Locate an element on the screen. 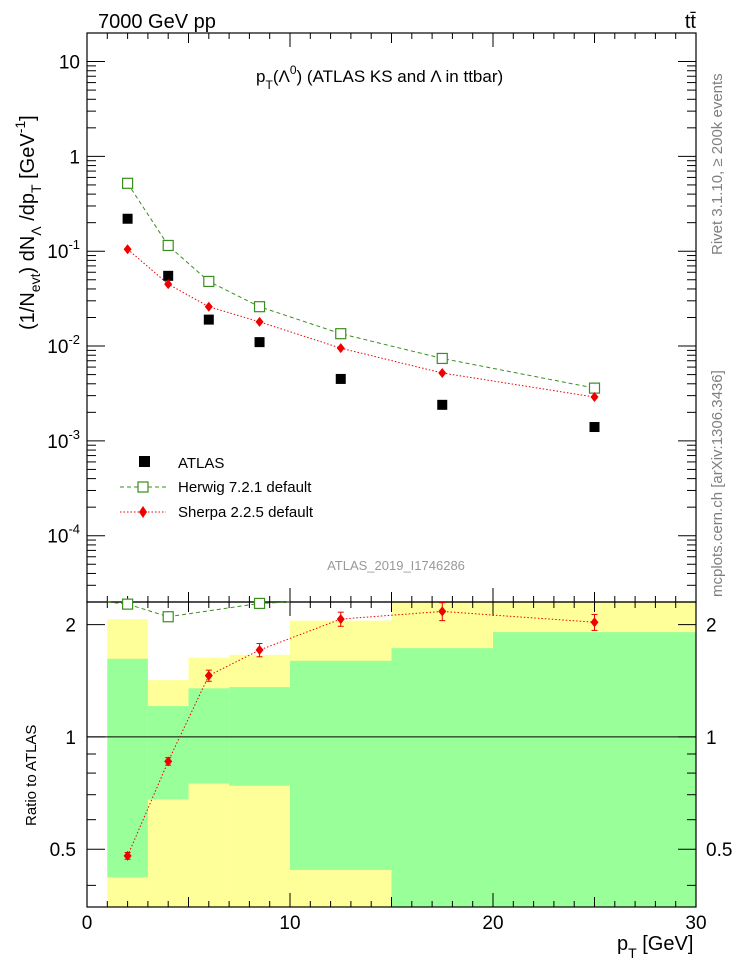  ratio-y-tick-label: 0.5 is located at coordinates (63, 850).